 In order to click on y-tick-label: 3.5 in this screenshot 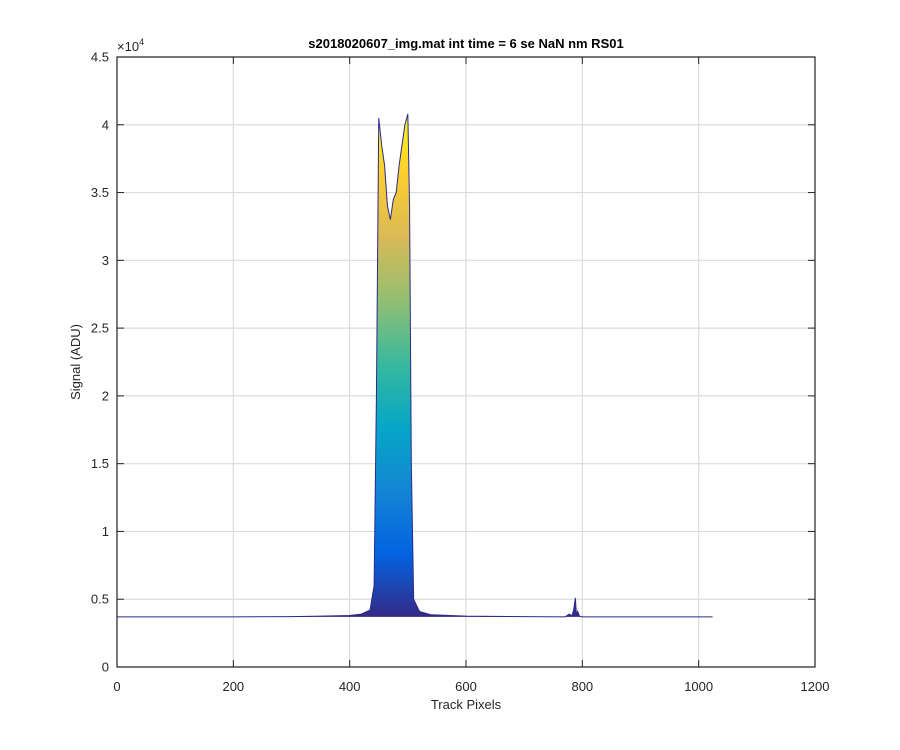, I will do `click(100, 192)`.